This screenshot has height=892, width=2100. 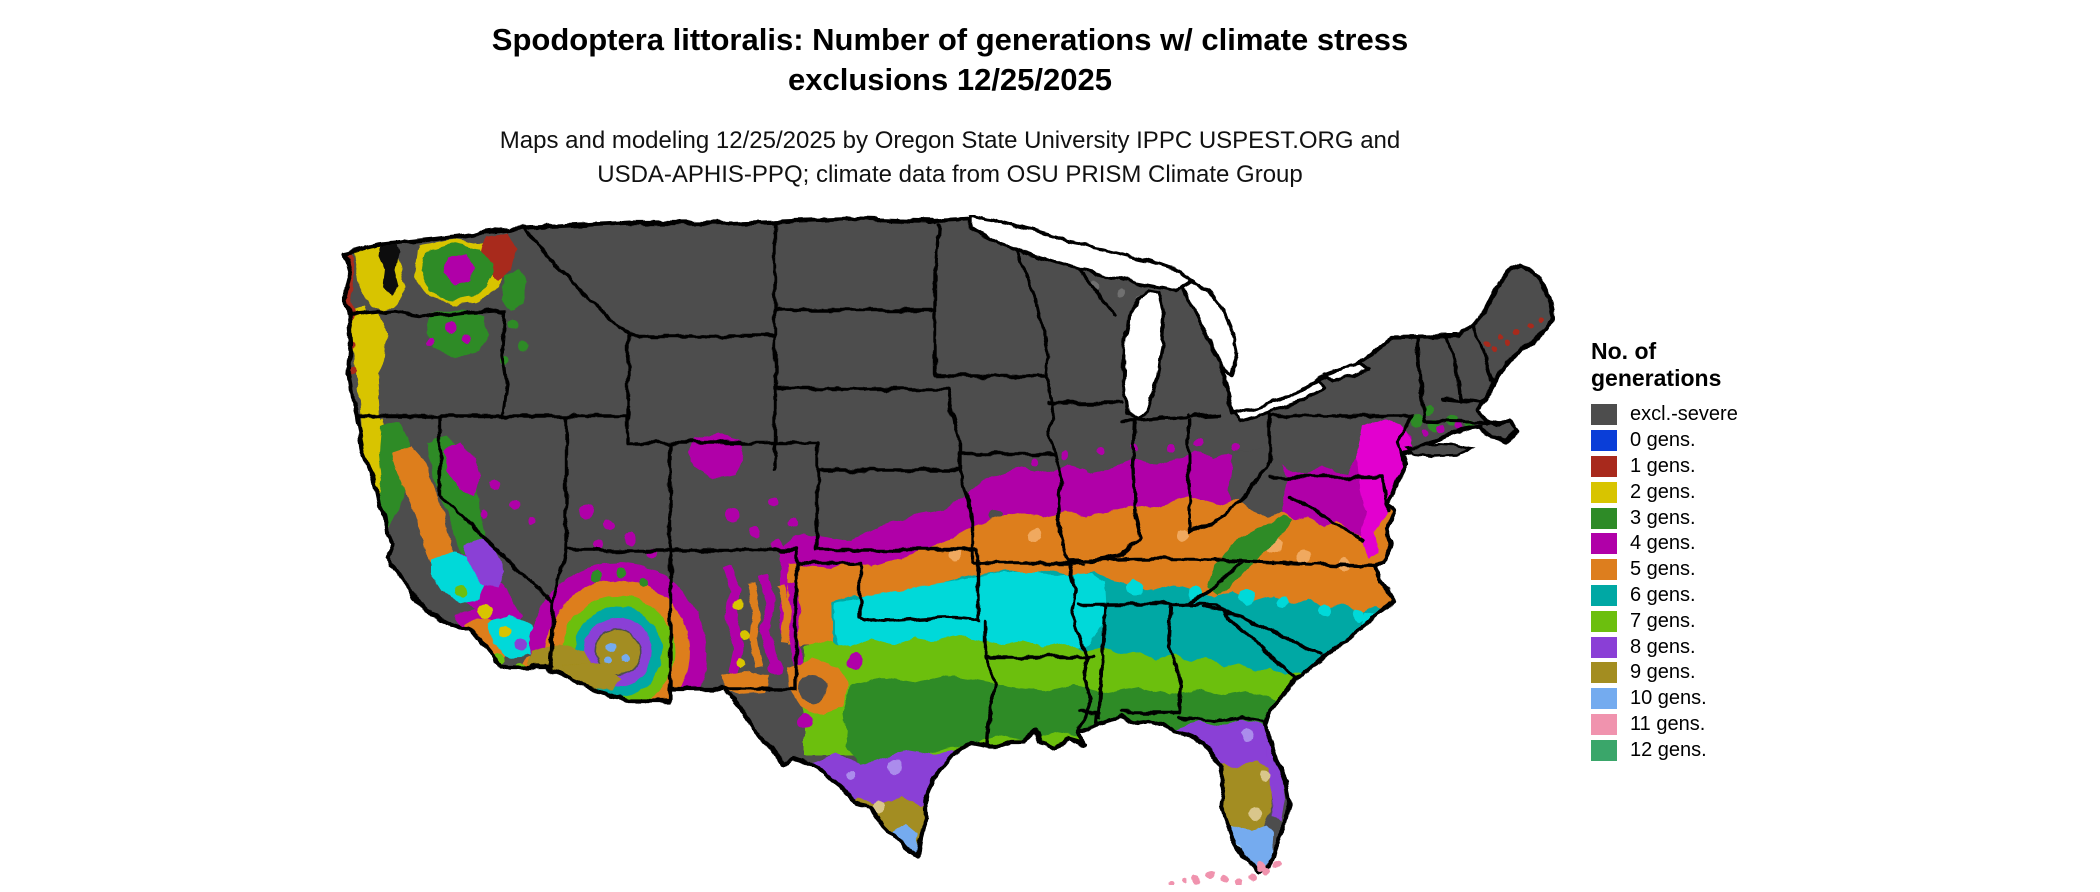 What do you see at coordinates (792, 691) in the screenshot?
I see `map-region-west-texas` at bounding box center [792, 691].